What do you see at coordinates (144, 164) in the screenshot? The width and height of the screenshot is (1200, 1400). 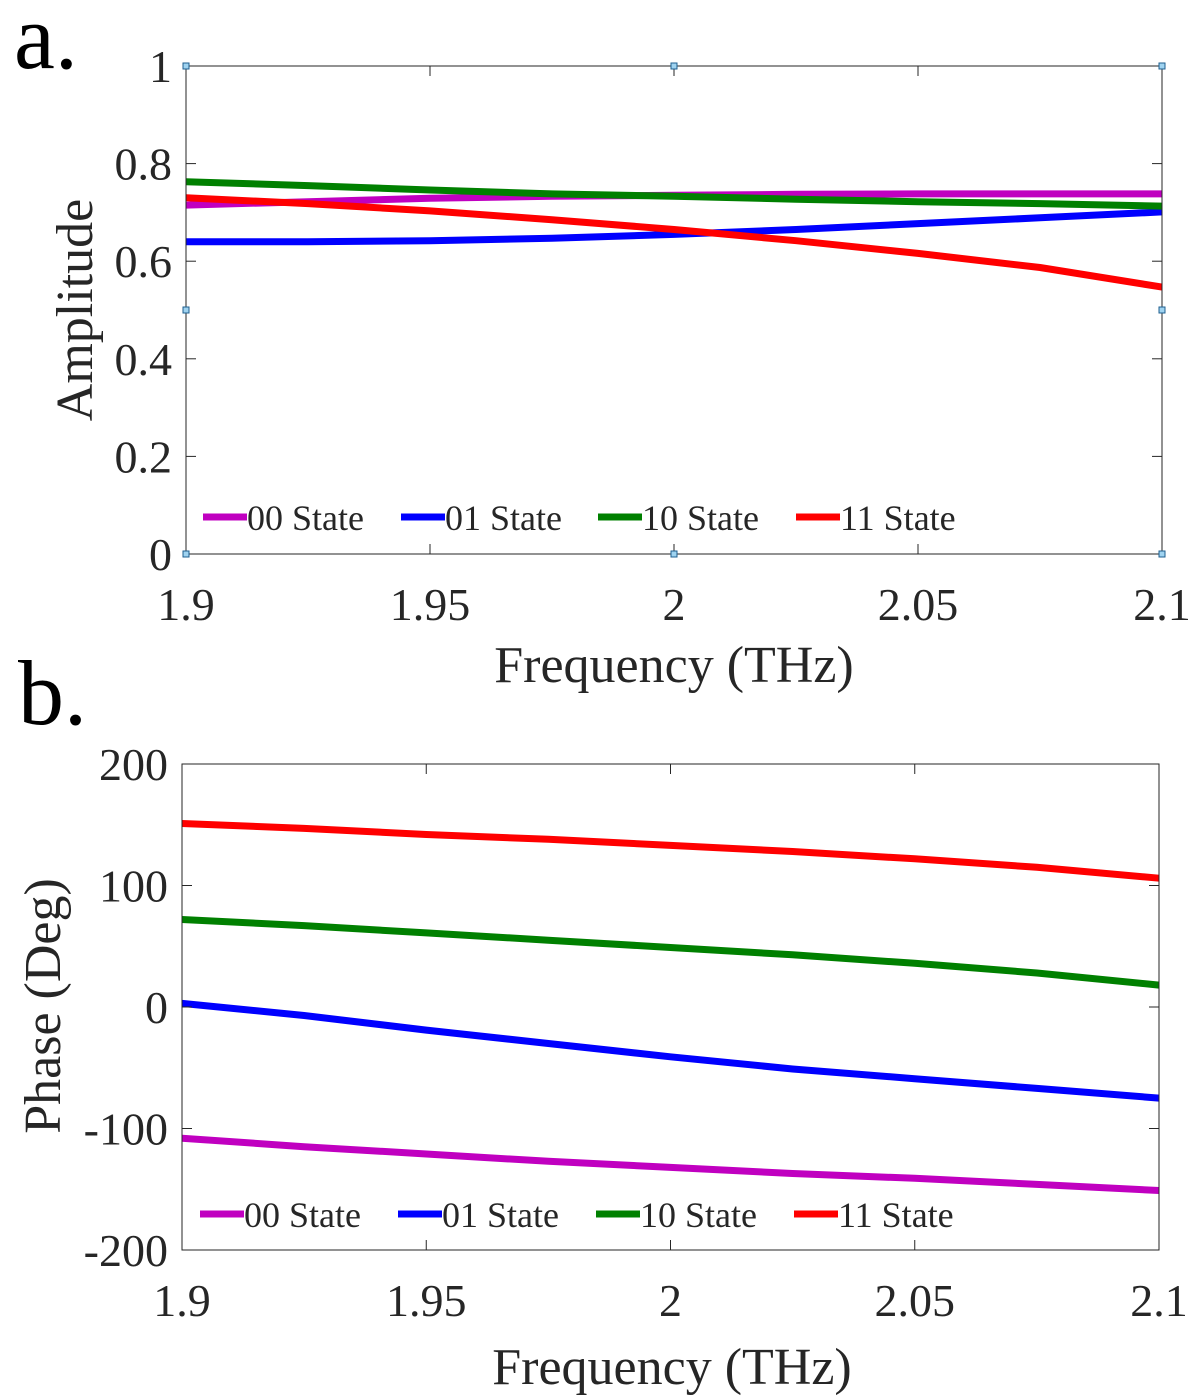 I see `amplitude-y-tick-label: 0.8` at bounding box center [144, 164].